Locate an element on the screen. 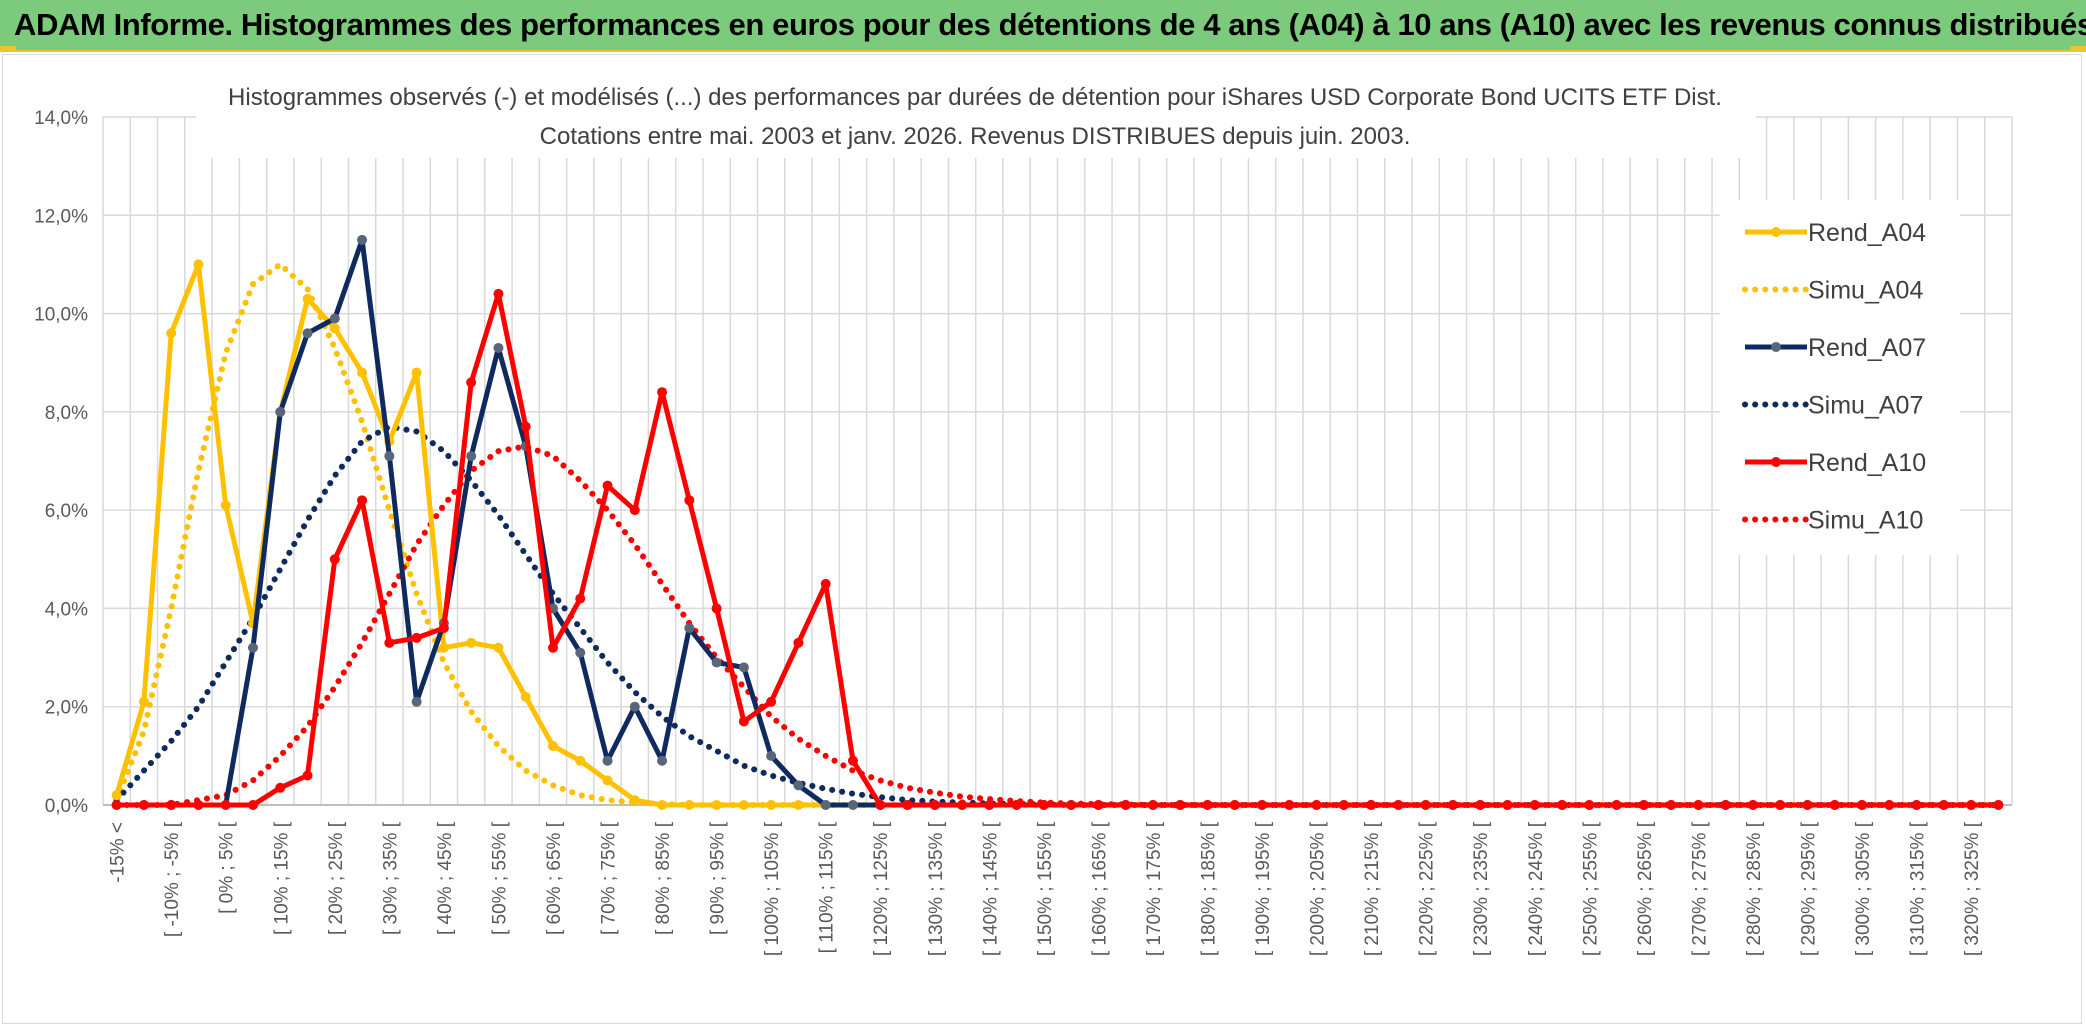 The height and width of the screenshot is (1031, 2086). x-tick-label: [ 10% ; 15% [ is located at coordinates (281, 878).